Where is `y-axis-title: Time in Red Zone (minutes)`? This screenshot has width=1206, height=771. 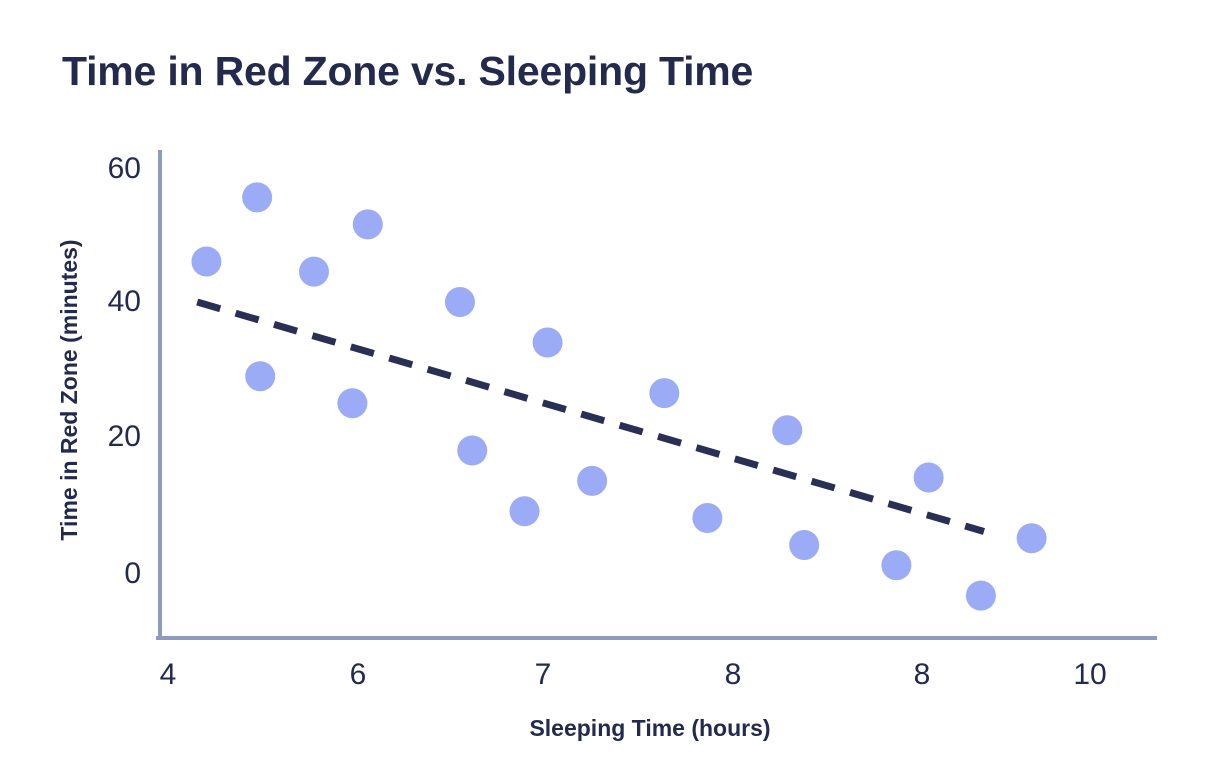
y-axis-title: Time in Red Zone (minutes) is located at coordinates (69, 389).